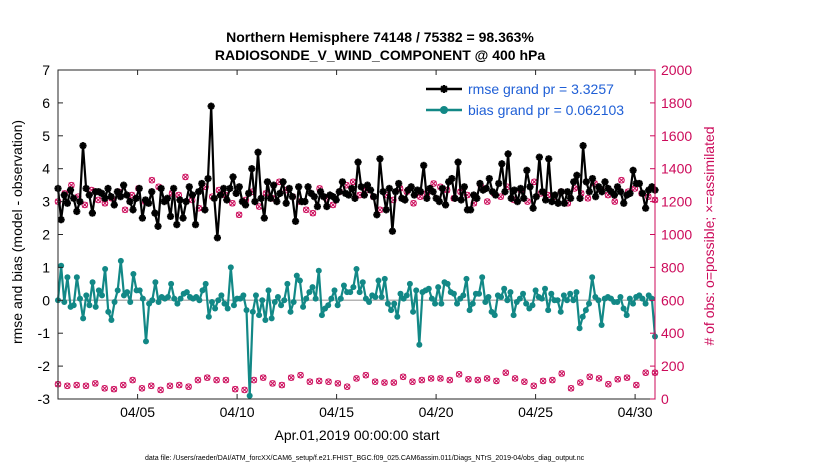  I want to click on y-tick-label: -1, so click(44, 333).